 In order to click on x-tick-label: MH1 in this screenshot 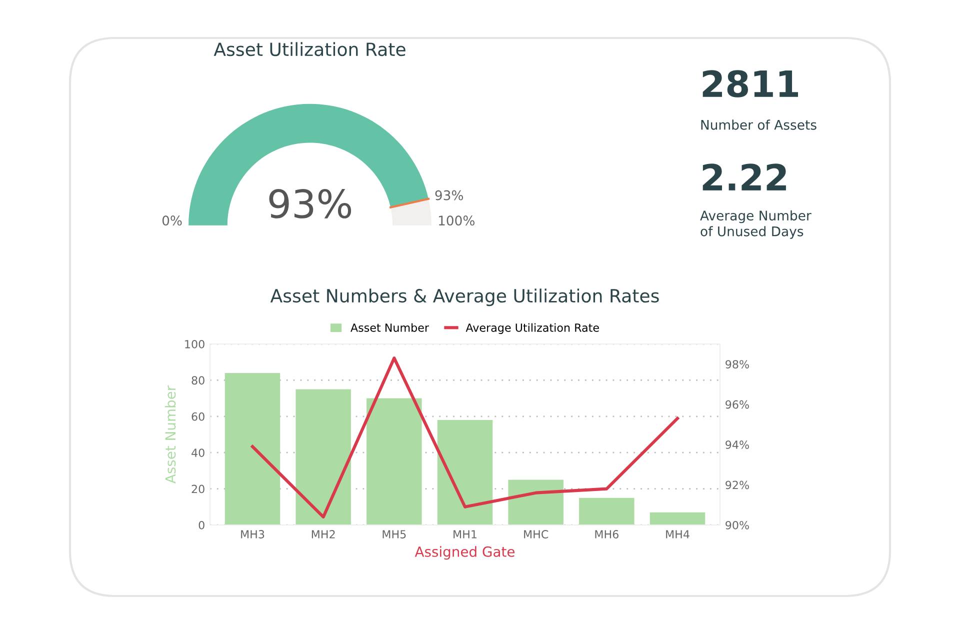, I will do `click(465, 534)`.